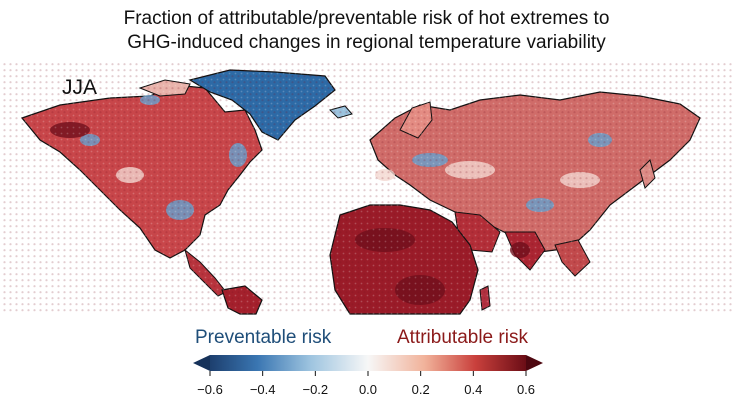  I want to click on colorbar-label-attributable: Attributable risk, so click(462, 337).